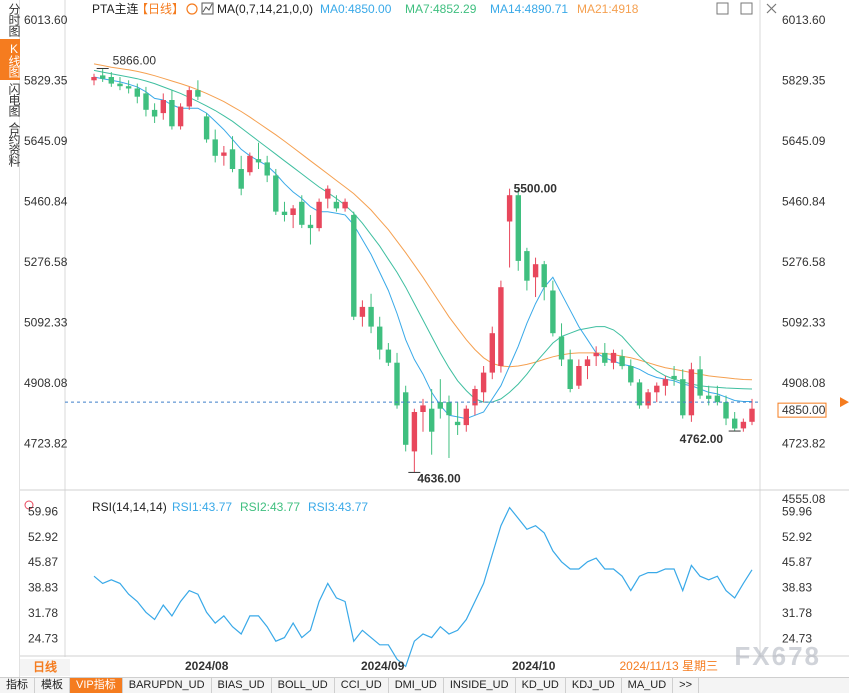  What do you see at coordinates (46, 141) in the screenshot?
I see `price-axis-left-tick: 5645.09` at bounding box center [46, 141].